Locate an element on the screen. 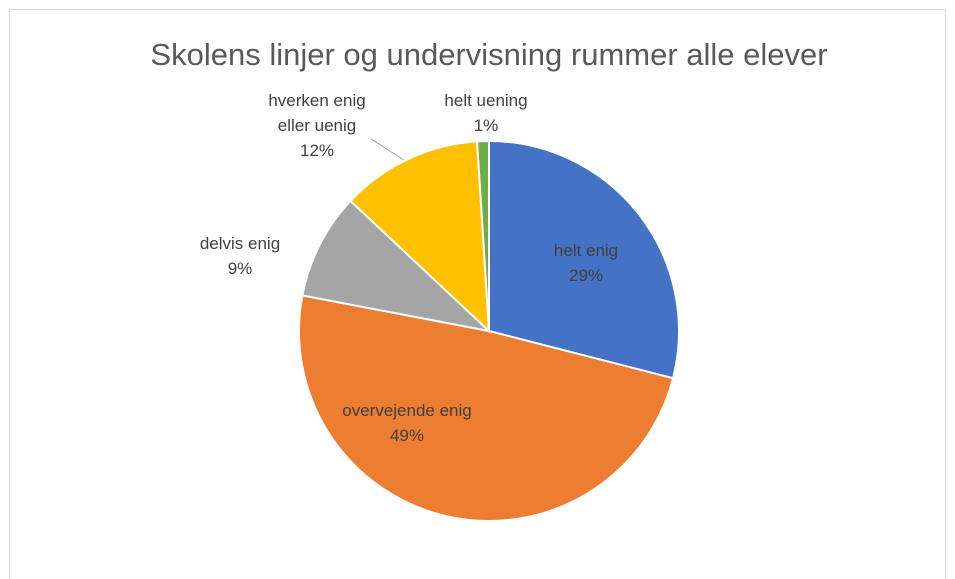 The height and width of the screenshot is (579, 955). label-value: 9% is located at coordinates (240, 268).